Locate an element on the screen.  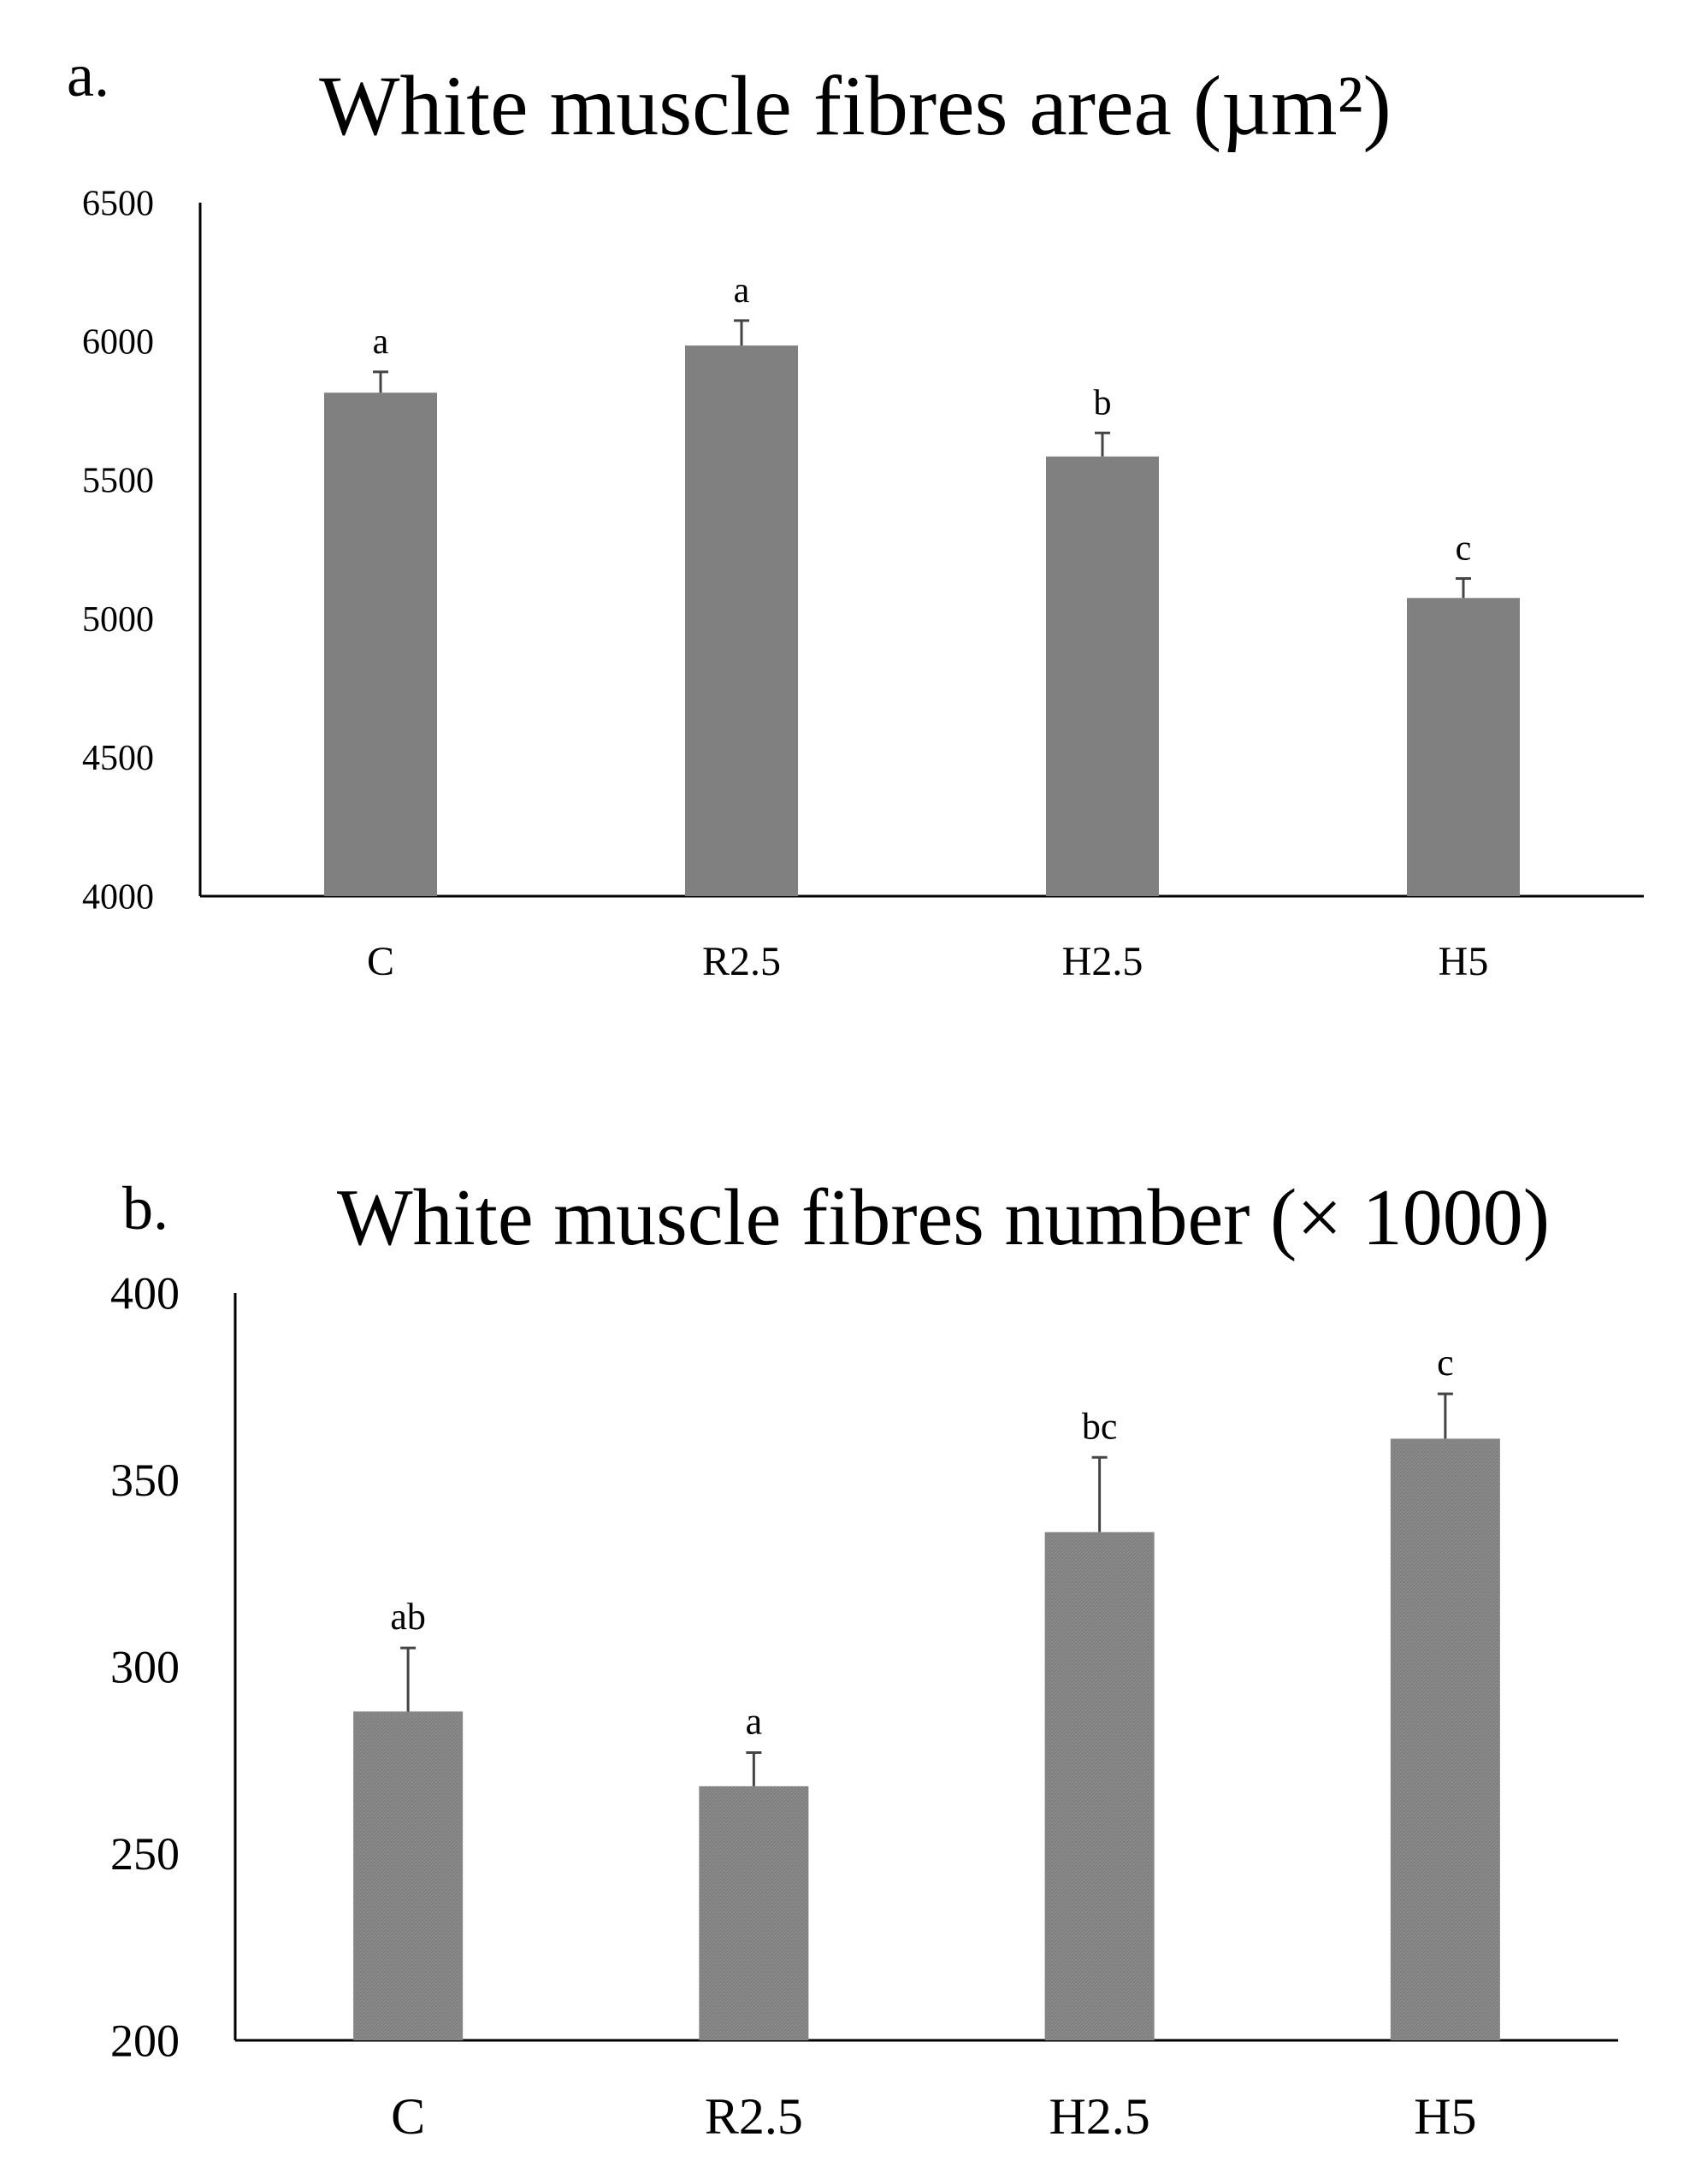
panel-a-letter: a. is located at coordinates (88, 75).